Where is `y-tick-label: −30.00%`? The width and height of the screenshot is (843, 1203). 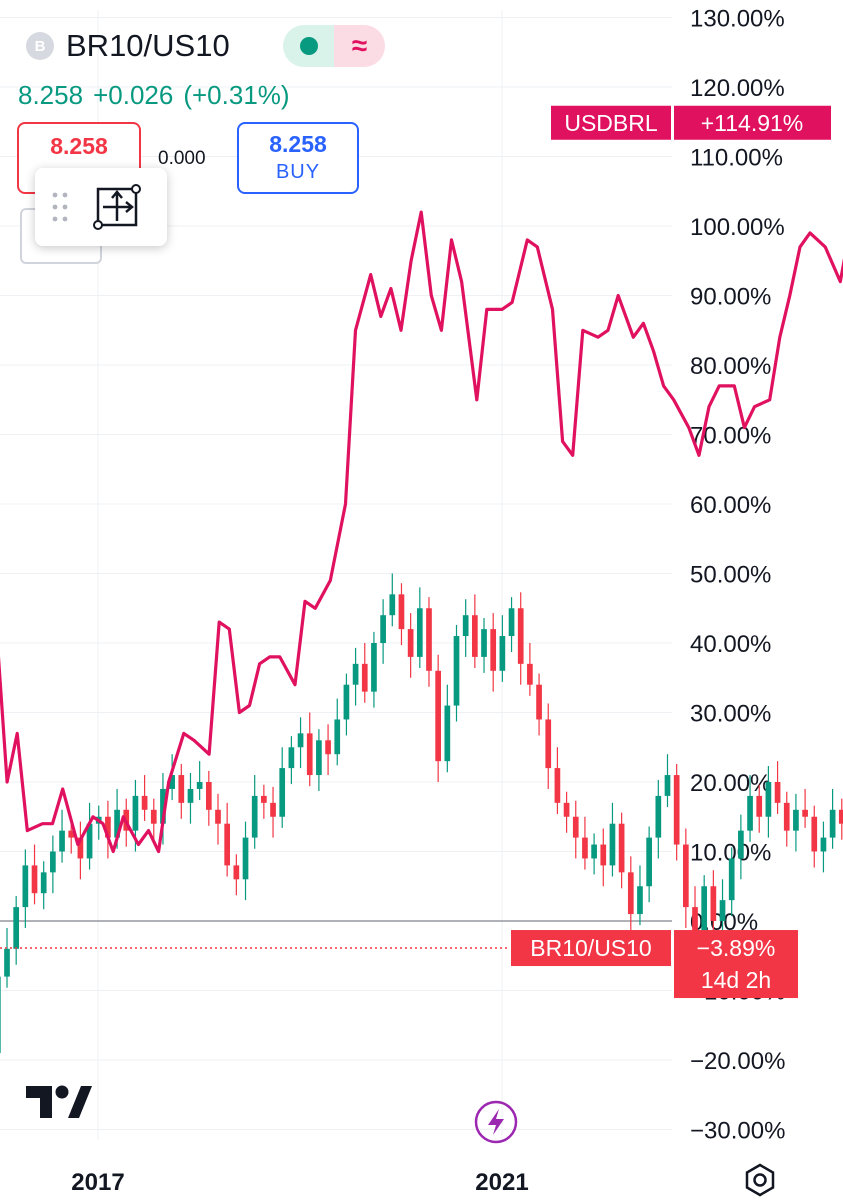 y-tick-label: −30.00% is located at coordinates (737, 1131).